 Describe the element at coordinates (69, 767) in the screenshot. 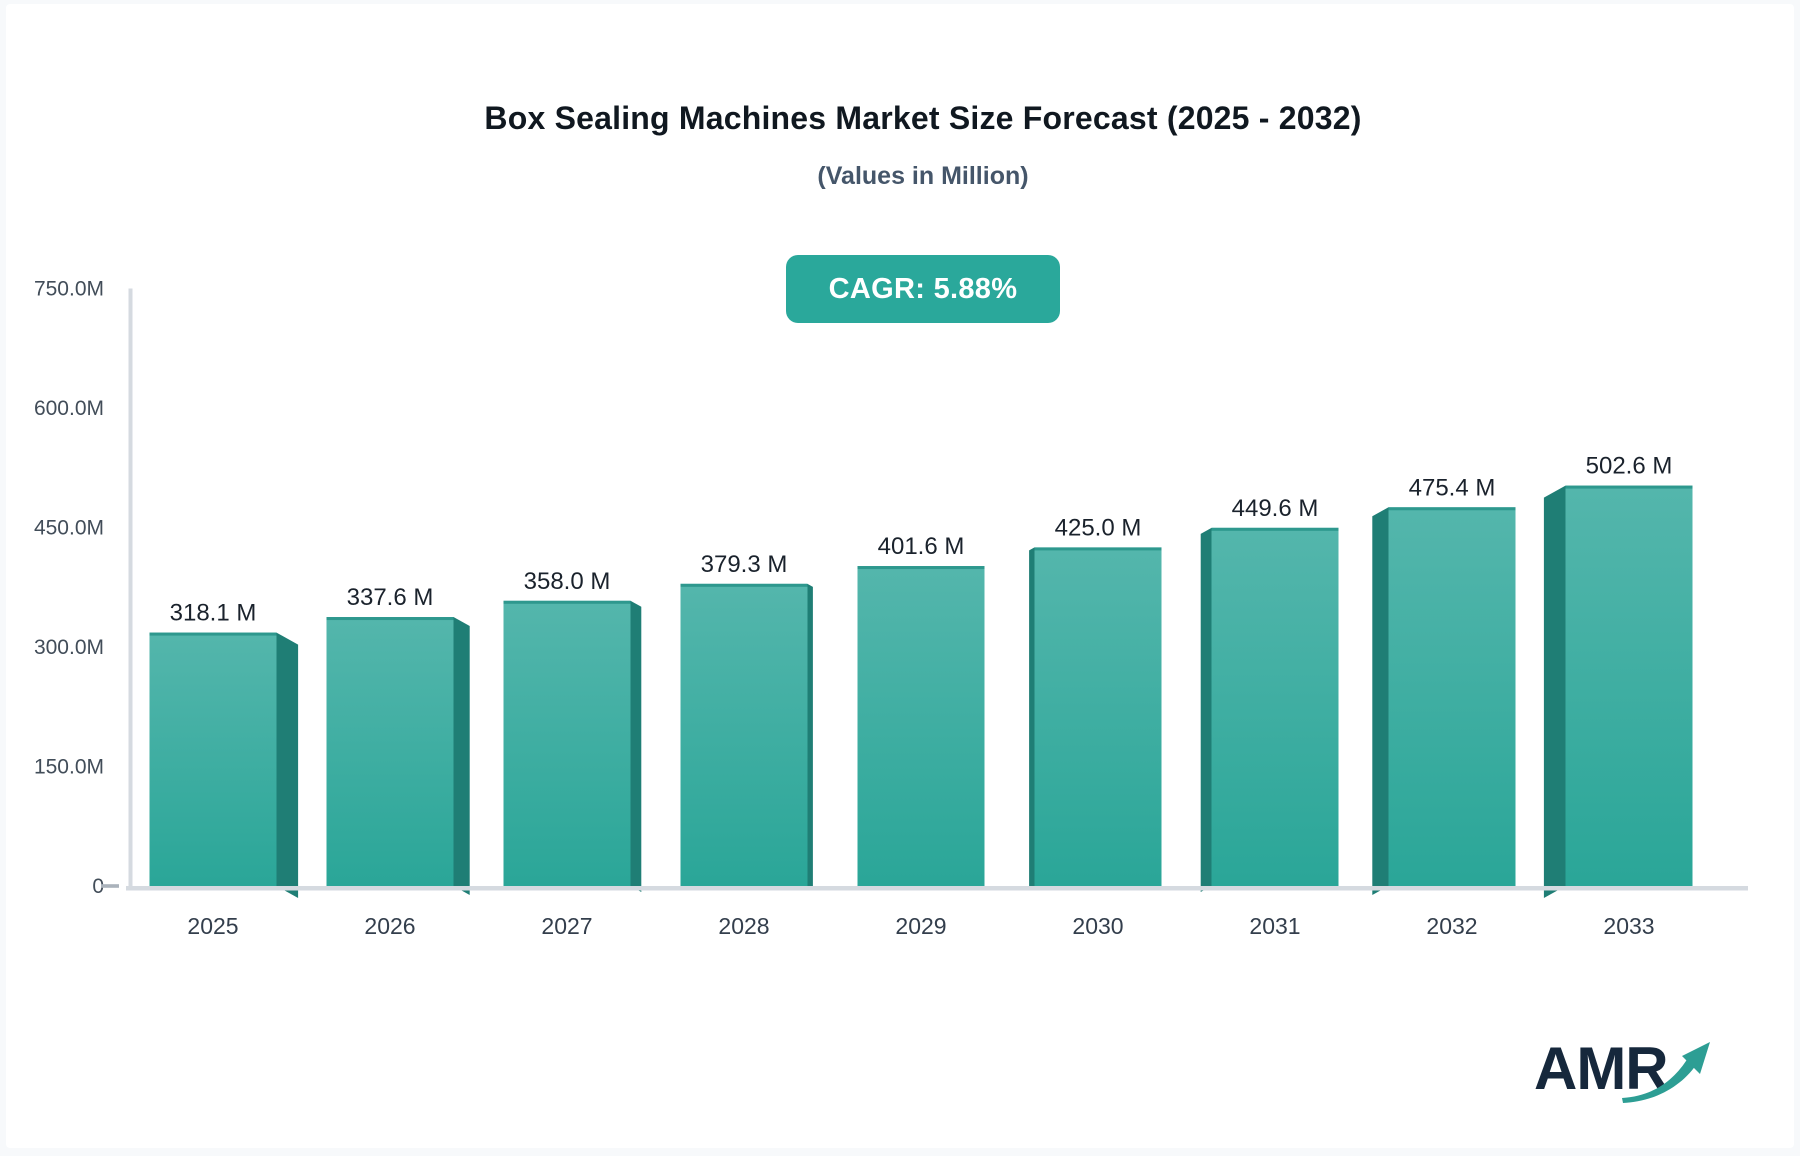

I see `y-axis-tick-label: 150.0M` at that location.